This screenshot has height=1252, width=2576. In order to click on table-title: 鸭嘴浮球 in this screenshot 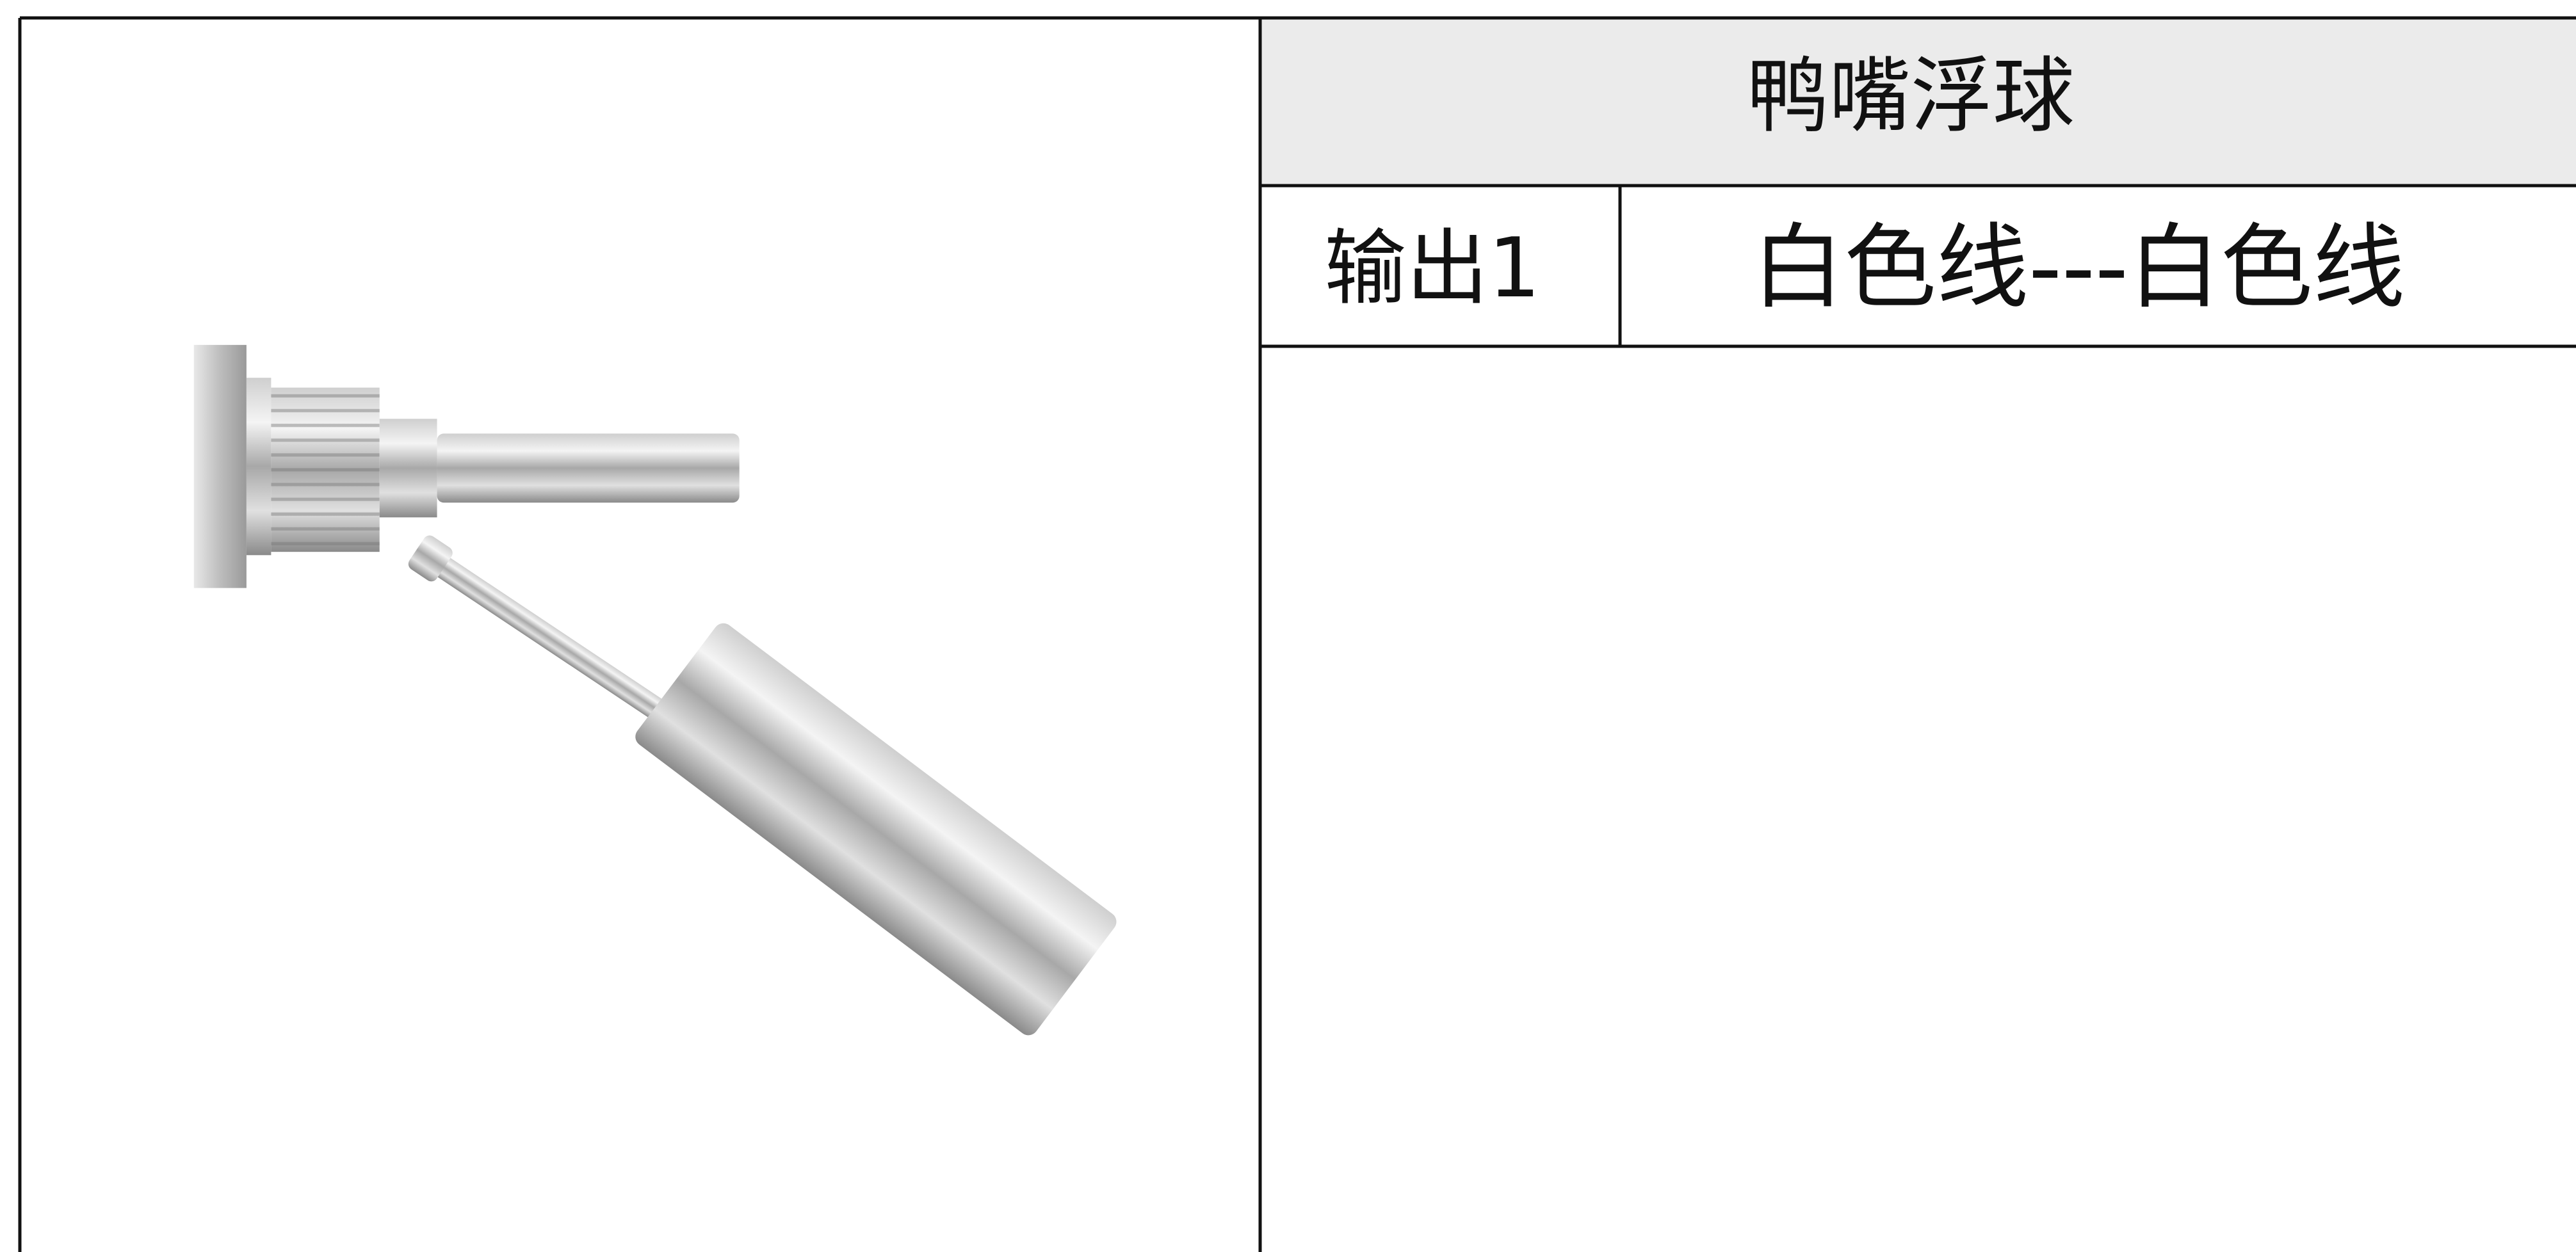, I will do `click(1911, 96)`.